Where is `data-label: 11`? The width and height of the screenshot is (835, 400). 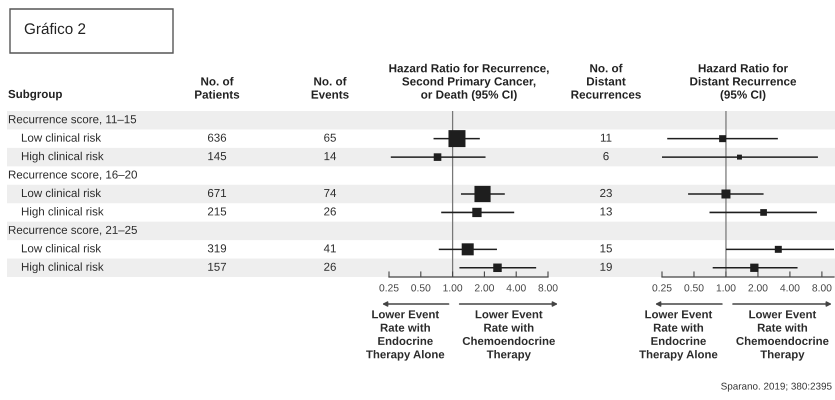
data-label: 11 is located at coordinates (606, 138).